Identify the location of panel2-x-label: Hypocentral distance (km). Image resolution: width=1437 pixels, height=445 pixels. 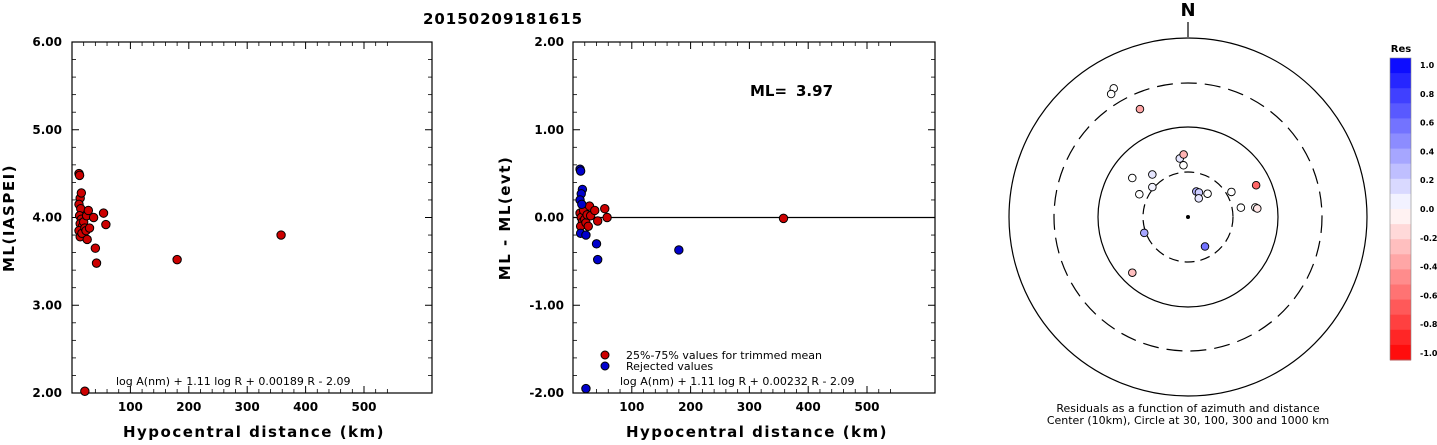
(757, 432).